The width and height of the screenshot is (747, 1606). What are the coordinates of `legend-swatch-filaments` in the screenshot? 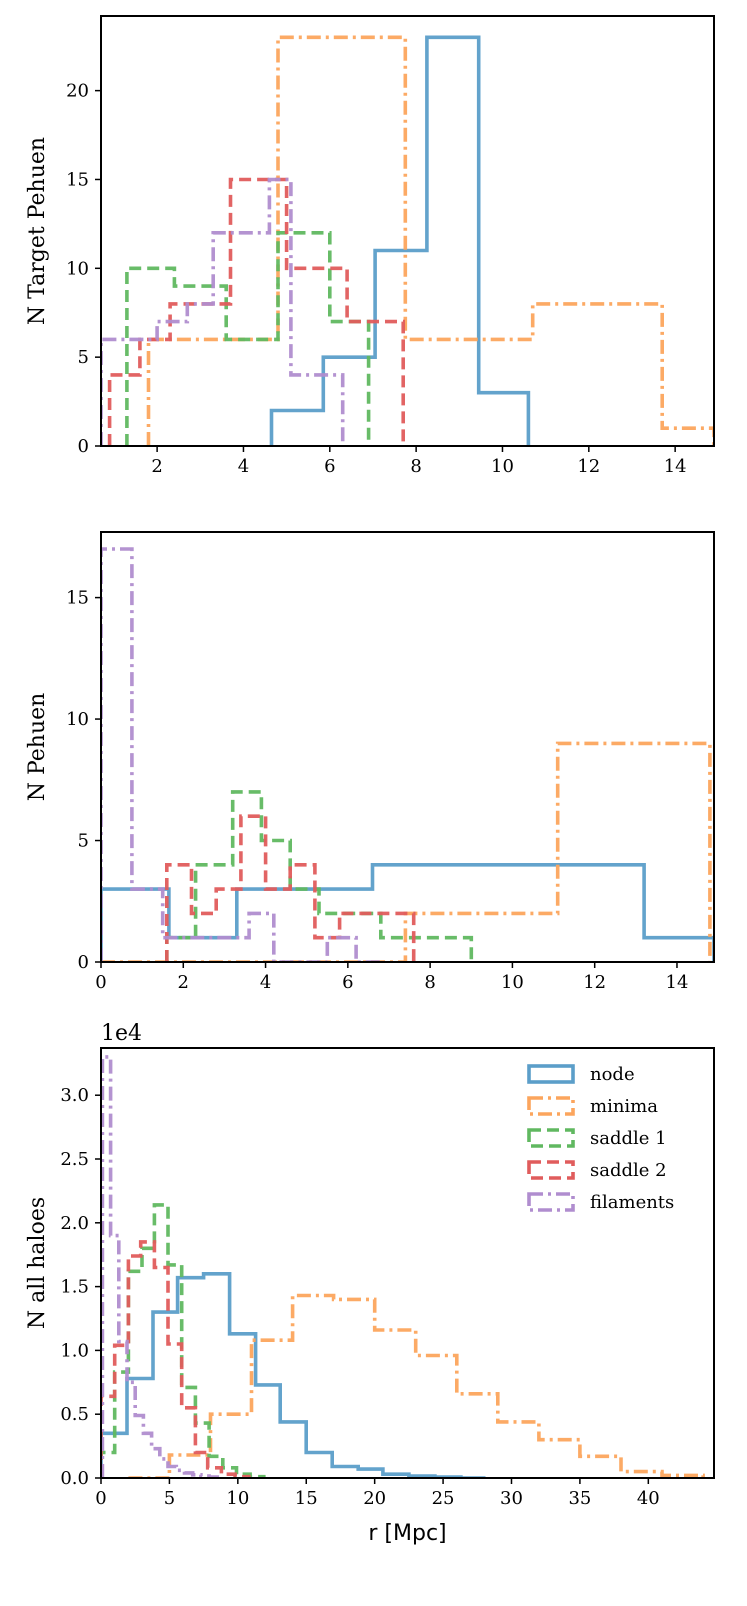 It's located at (551, 1202).